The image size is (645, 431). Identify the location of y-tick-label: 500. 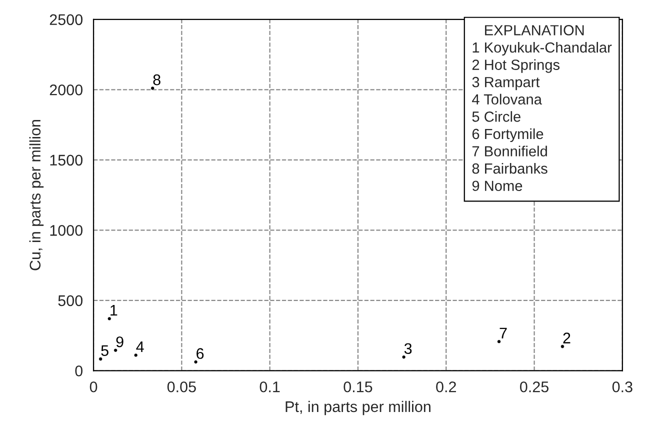
(70, 300).